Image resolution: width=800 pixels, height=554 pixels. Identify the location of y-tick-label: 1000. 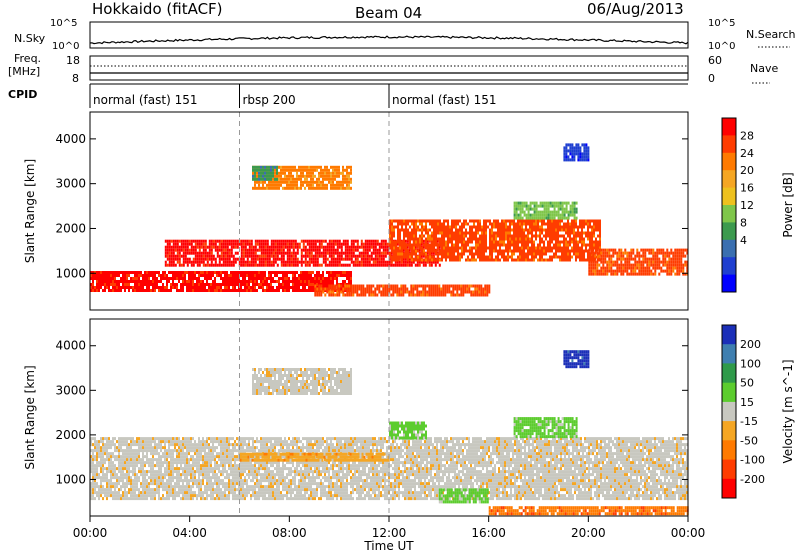
(70, 273).